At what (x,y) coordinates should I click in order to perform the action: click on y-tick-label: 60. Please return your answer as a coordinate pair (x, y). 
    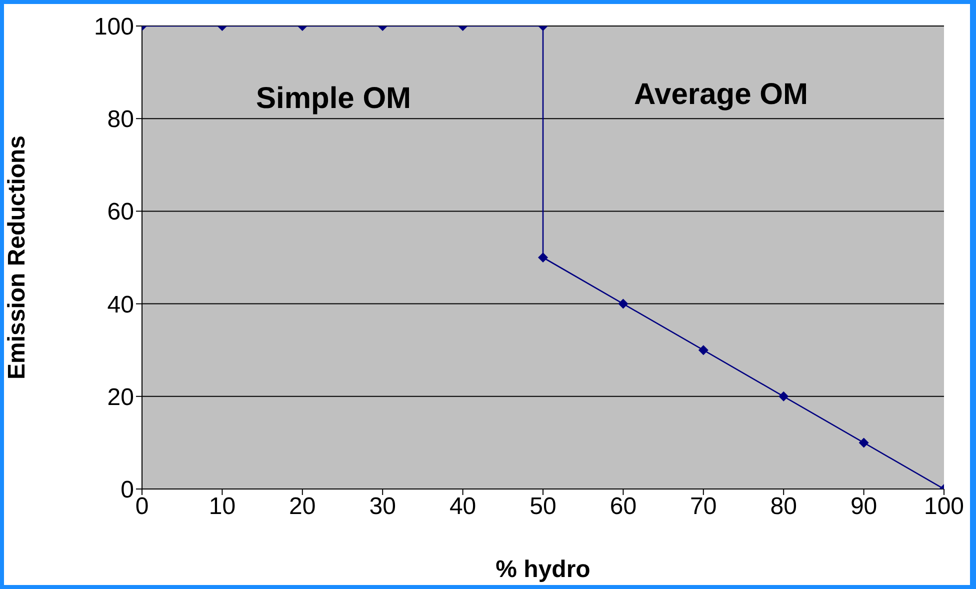
    Looking at the image, I should click on (120, 212).